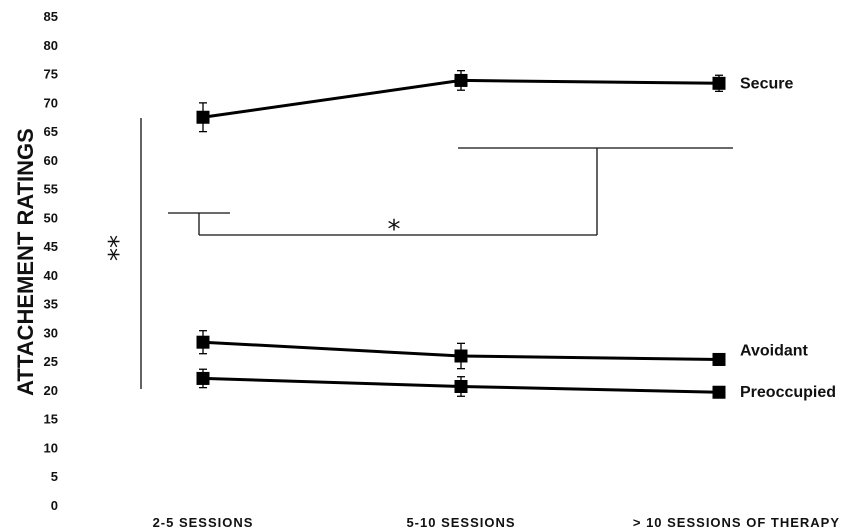 The width and height of the screenshot is (853, 531). Describe the element at coordinates (51, 102) in the screenshot. I see `y-tick-label: 70` at that location.